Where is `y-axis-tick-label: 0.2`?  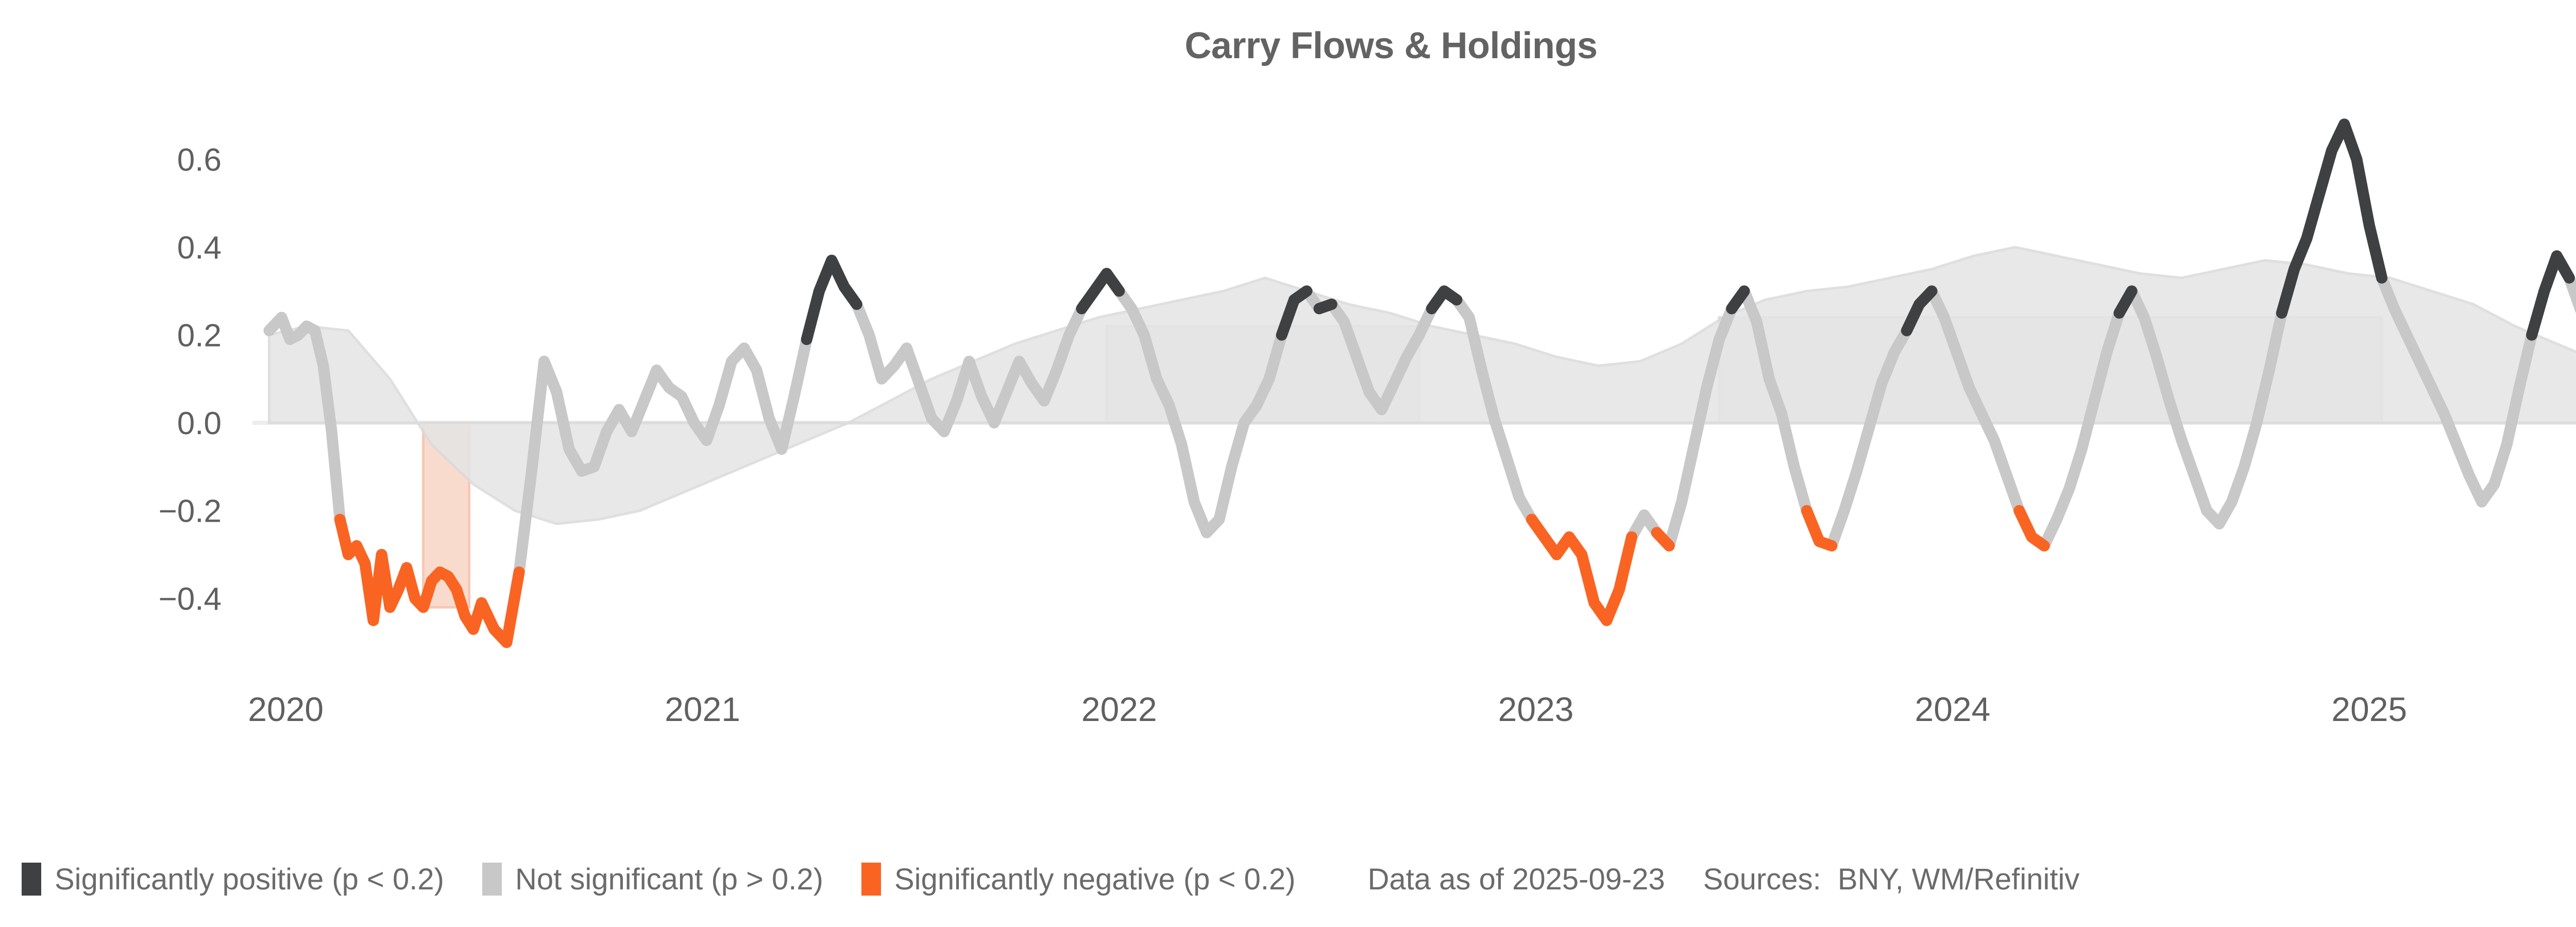
y-axis-tick-label: 0.2 is located at coordinates (199, 335).